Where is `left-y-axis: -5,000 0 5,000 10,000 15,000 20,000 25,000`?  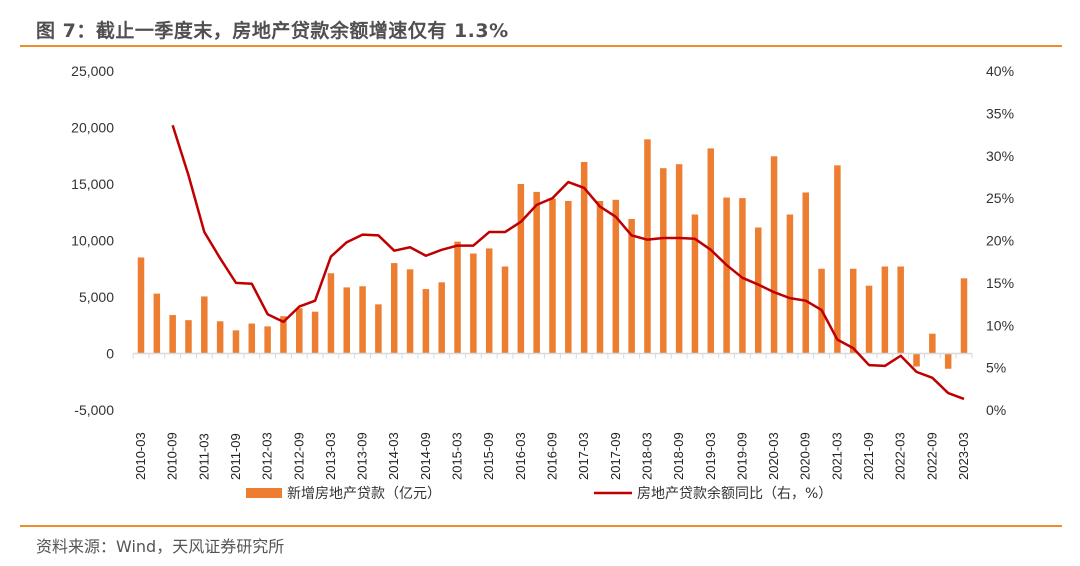 left-y-axis: -5,000 0 5,000 10,000 15,000 20,000 25,000 is located at coordinates (92, 240).